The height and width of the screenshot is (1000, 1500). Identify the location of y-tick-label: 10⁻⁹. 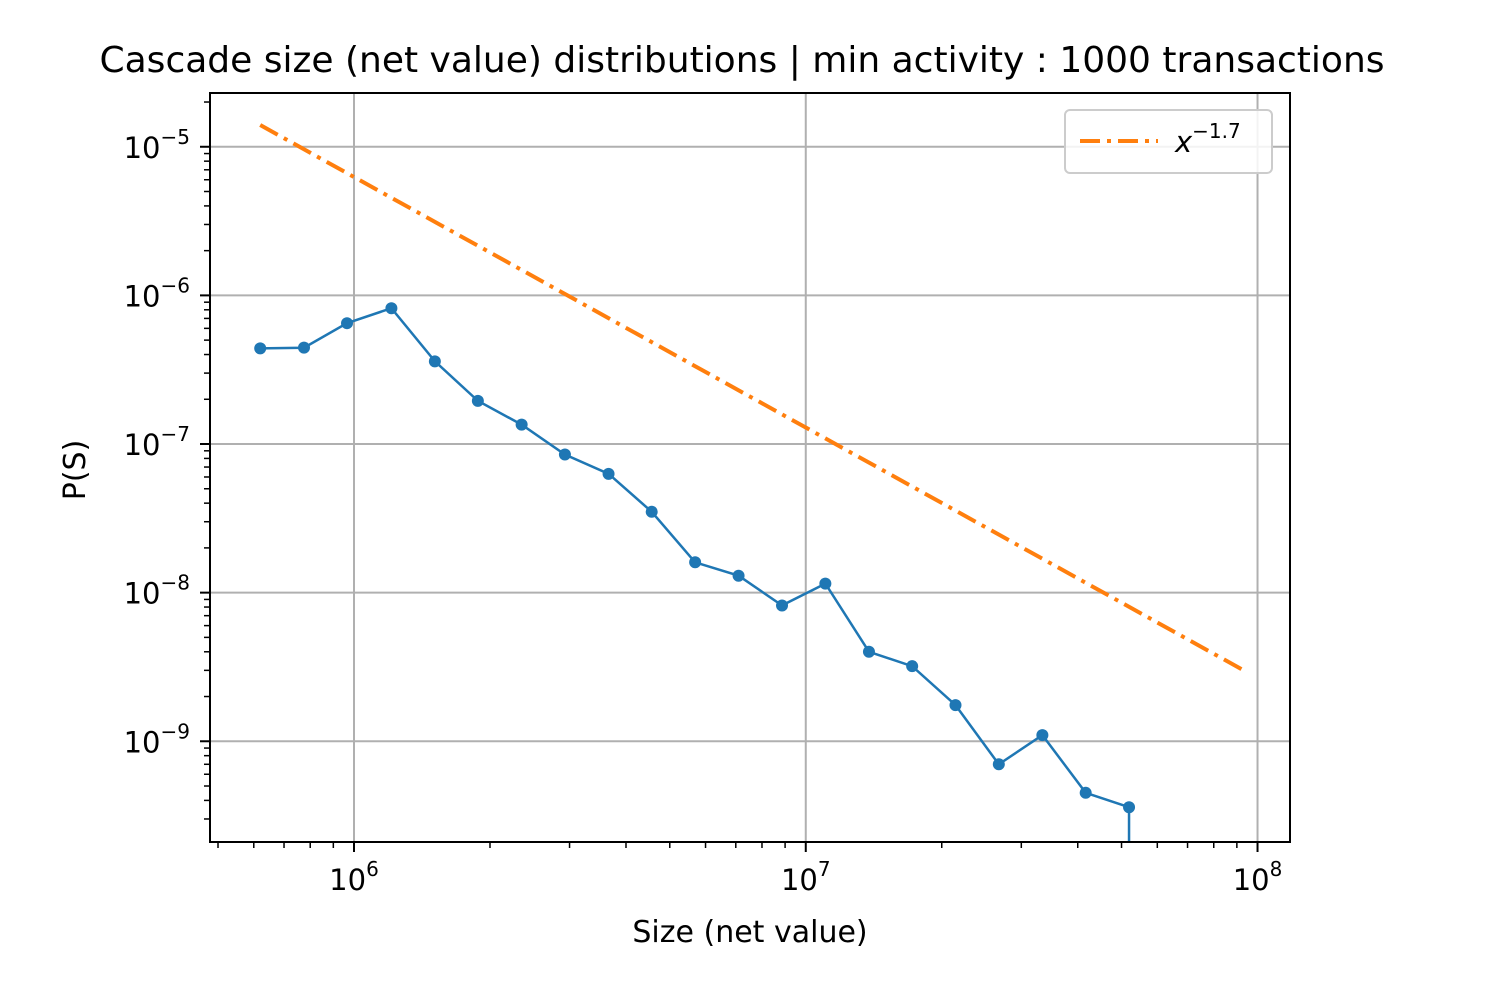
(157, 739).